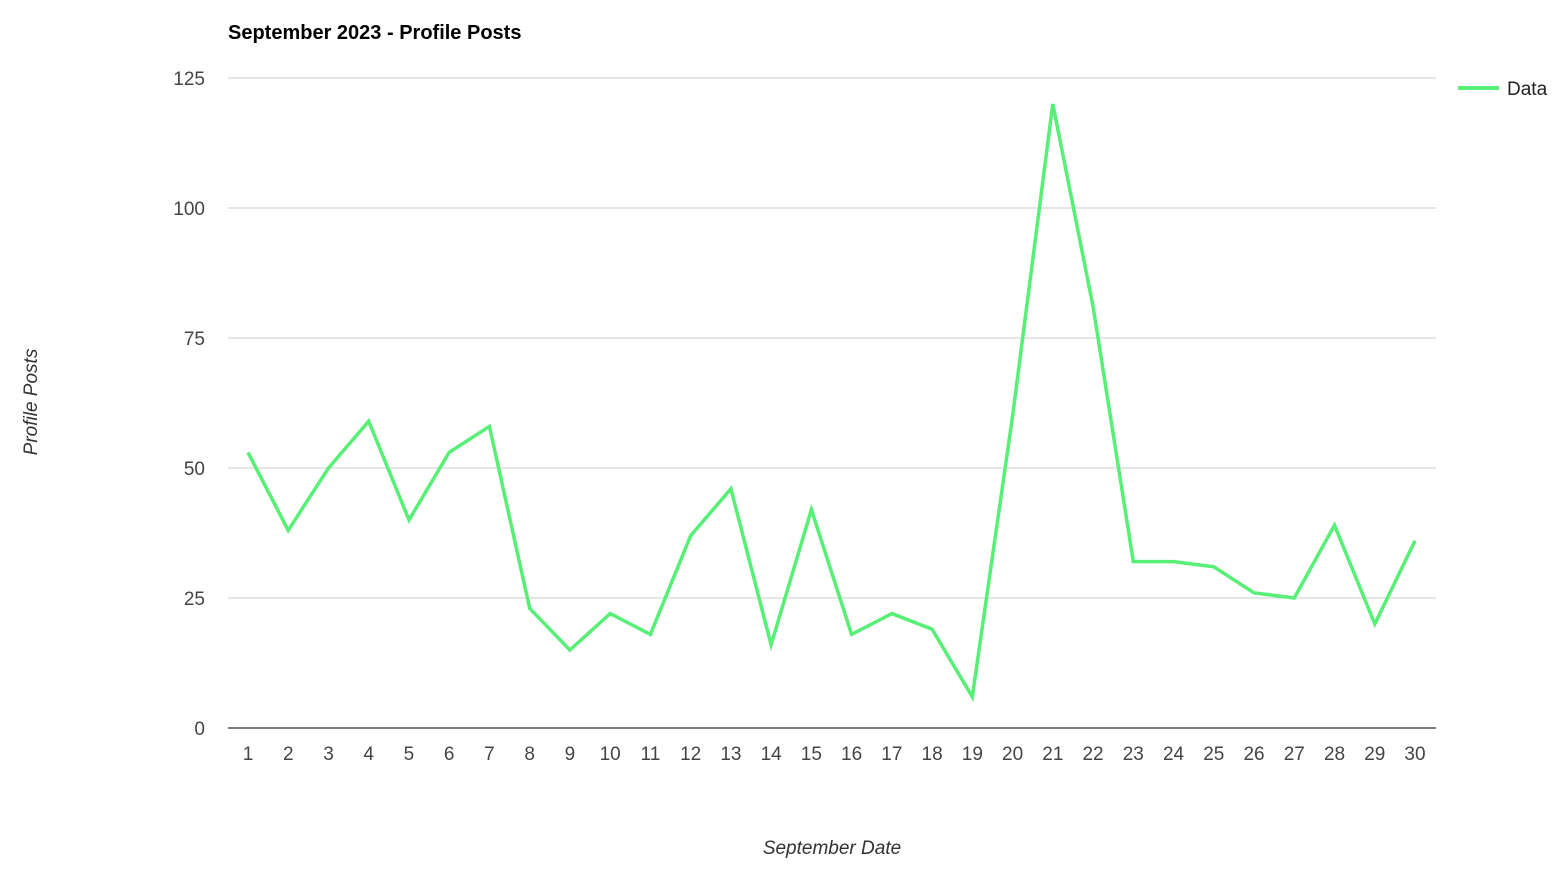  I want to click on x-tick-label: 5, so click(409, 754).